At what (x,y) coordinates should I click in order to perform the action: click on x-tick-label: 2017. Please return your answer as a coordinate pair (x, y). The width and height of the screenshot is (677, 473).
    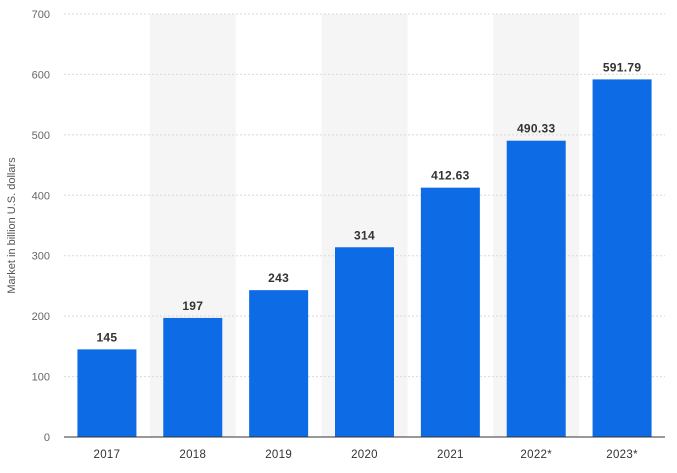
    Looking at the image, I should click on (107, 455).